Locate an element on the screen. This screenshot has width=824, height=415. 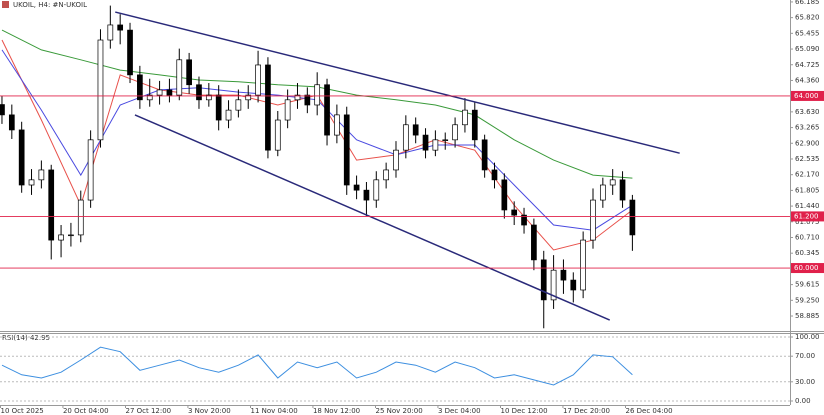
x-tick-label: 27 Oct 12:00 is located at coordinates (148, 411).